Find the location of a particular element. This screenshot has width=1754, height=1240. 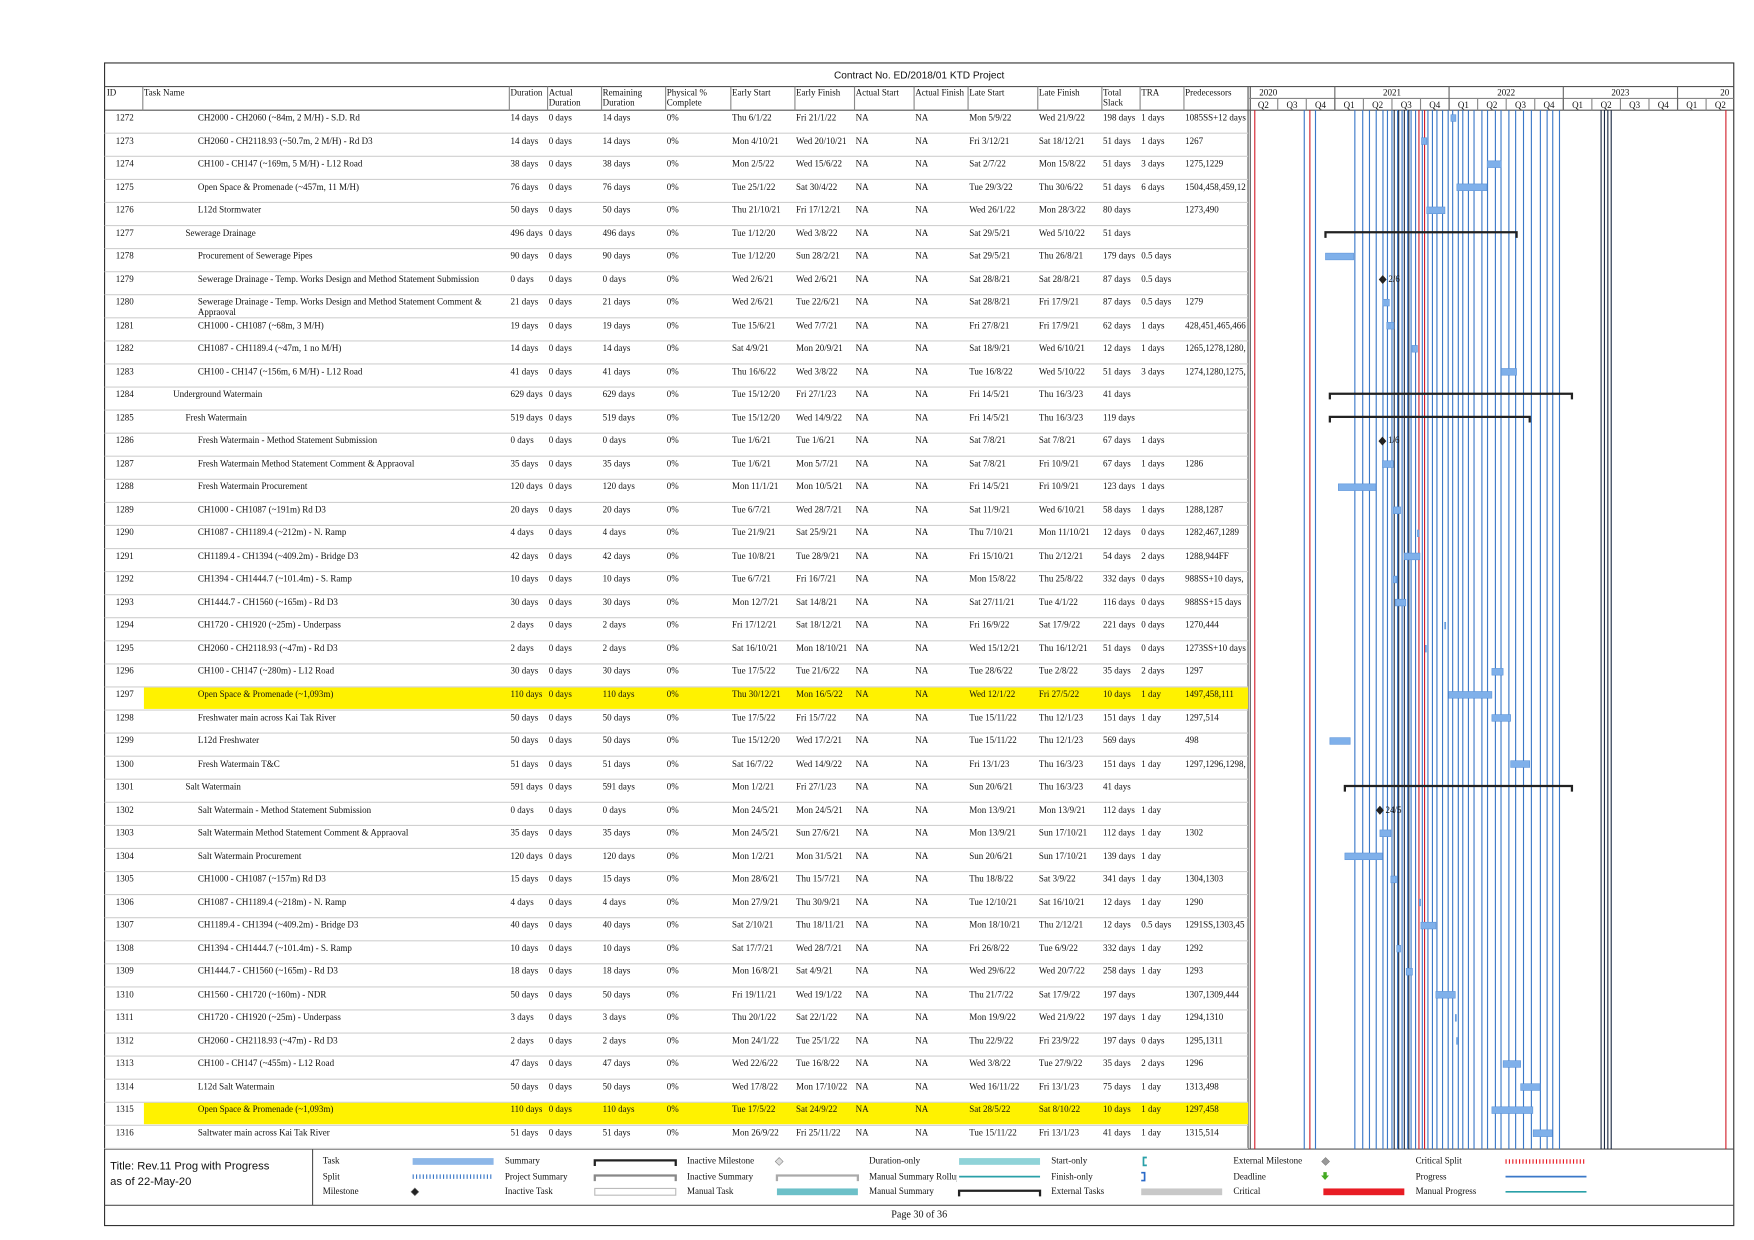

column-header: ID is located at coordinates (111, 93).